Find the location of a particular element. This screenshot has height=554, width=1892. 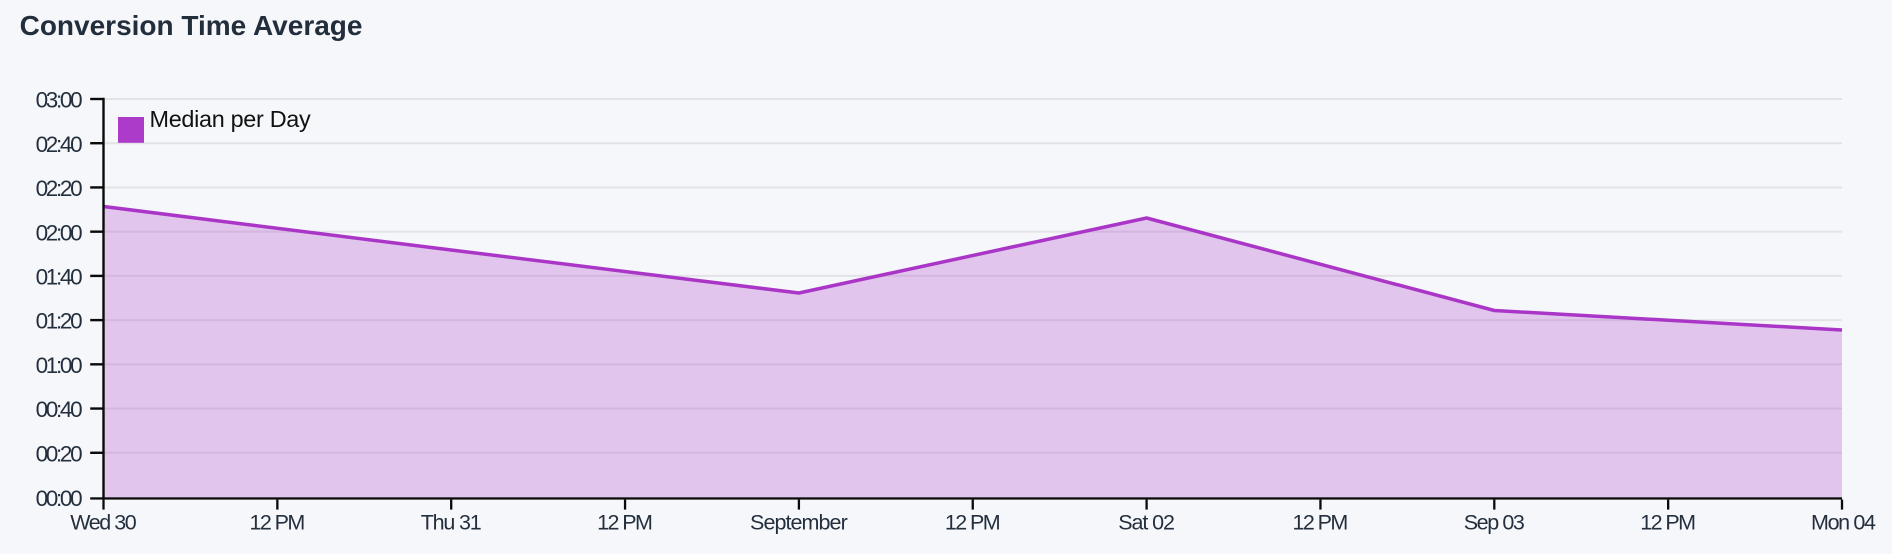

svg-text: 02:40 is located at coordinates (59, 144).